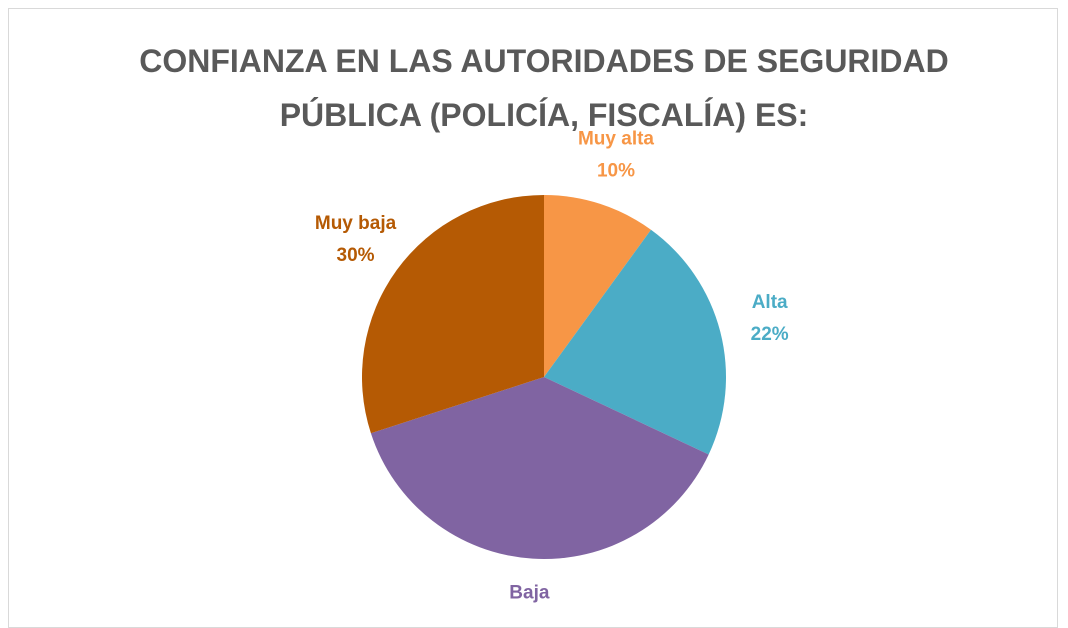 Image resolution: width=1068 pixels, height=628 pixels. I want to click on slice-label: Muy alta, so click(616, 138).